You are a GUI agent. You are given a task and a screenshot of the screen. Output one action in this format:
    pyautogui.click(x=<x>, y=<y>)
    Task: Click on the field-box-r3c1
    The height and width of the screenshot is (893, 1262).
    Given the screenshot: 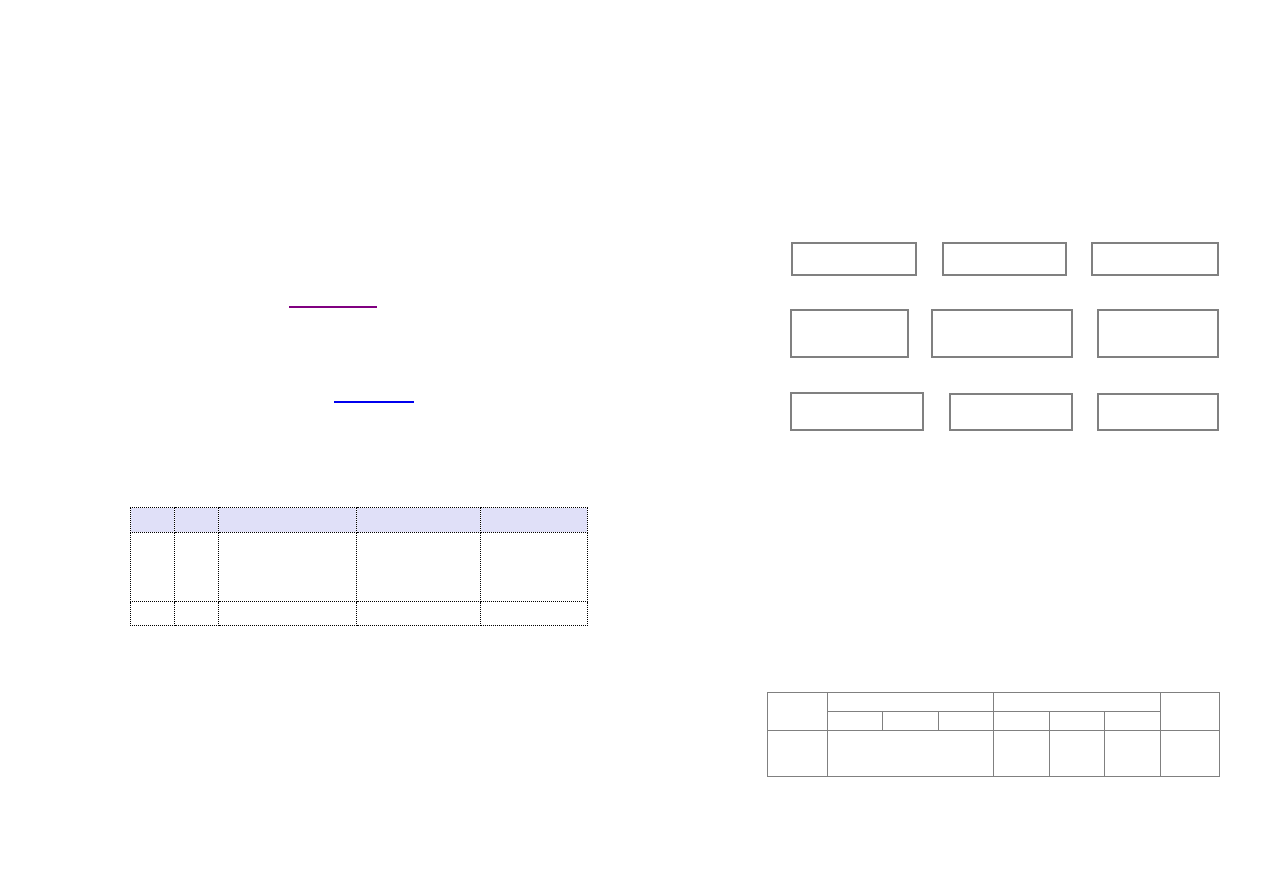 What is the action you would take?
    pyautogui.click(x=857, y=411)
    